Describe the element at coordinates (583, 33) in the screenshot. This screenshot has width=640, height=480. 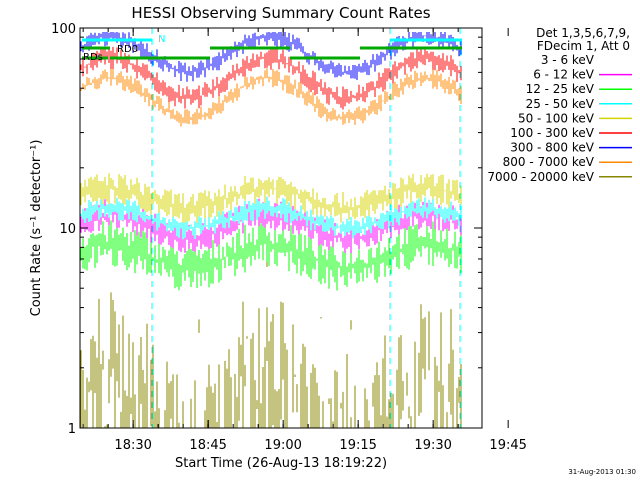
I see `legend-header-line-1: Det 1,3,5,6,7,9,` at that location.